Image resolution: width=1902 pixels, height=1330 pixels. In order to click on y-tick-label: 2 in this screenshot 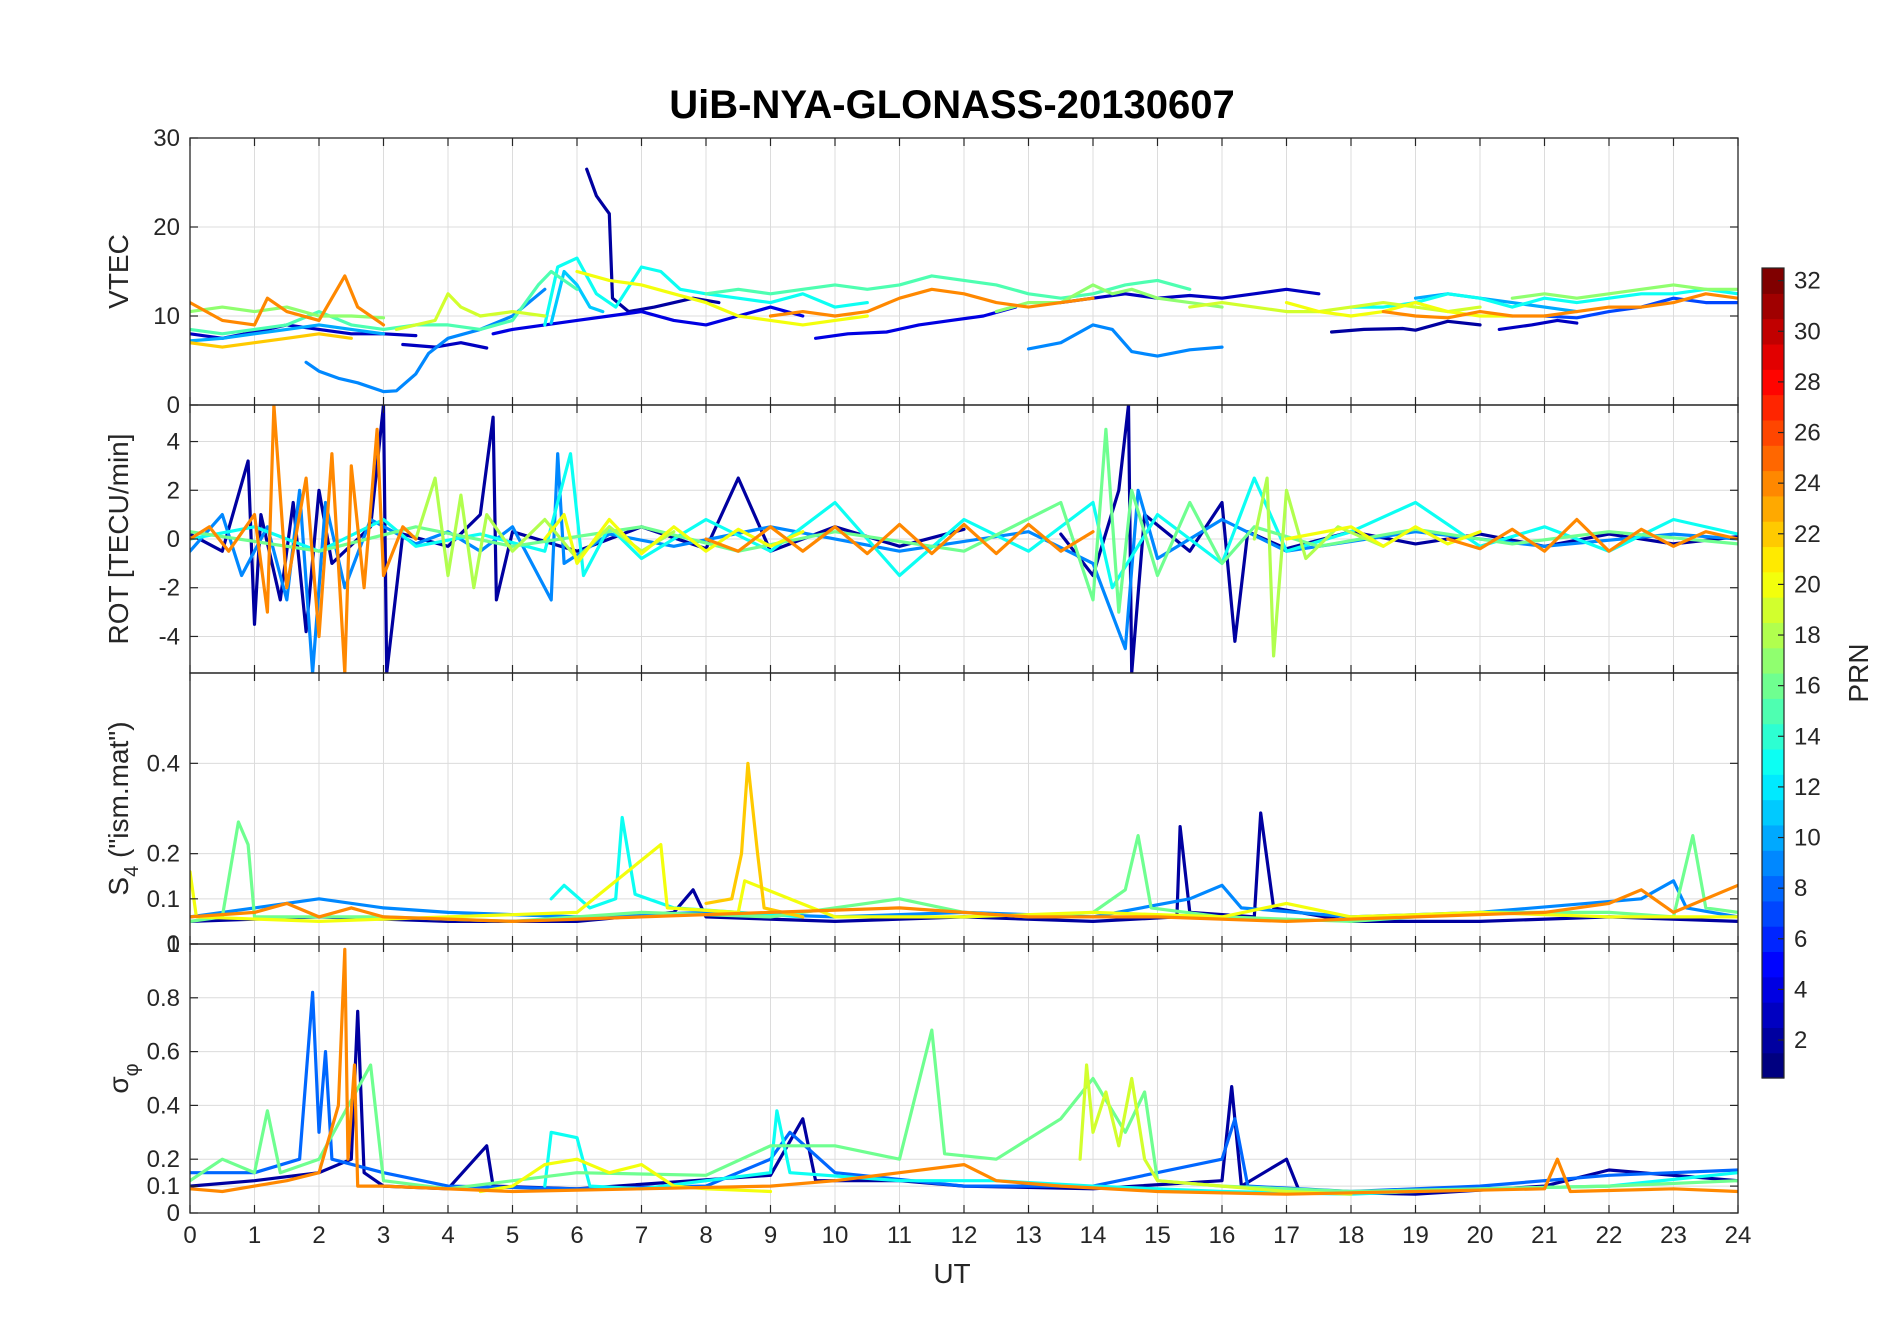, I will do `click(173, 490)`.